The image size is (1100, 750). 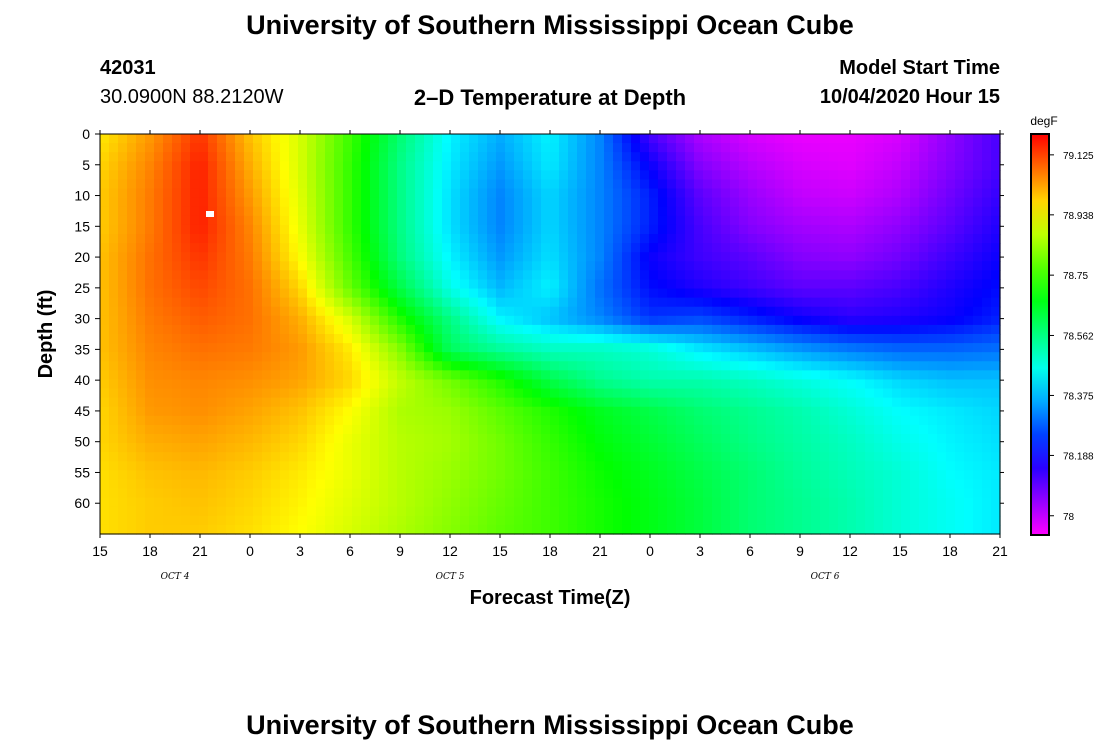 What do you see at coordinates (82, 380) in the screenshot?
I see `y-tick-label: 40` at bounding box center [82, 380].